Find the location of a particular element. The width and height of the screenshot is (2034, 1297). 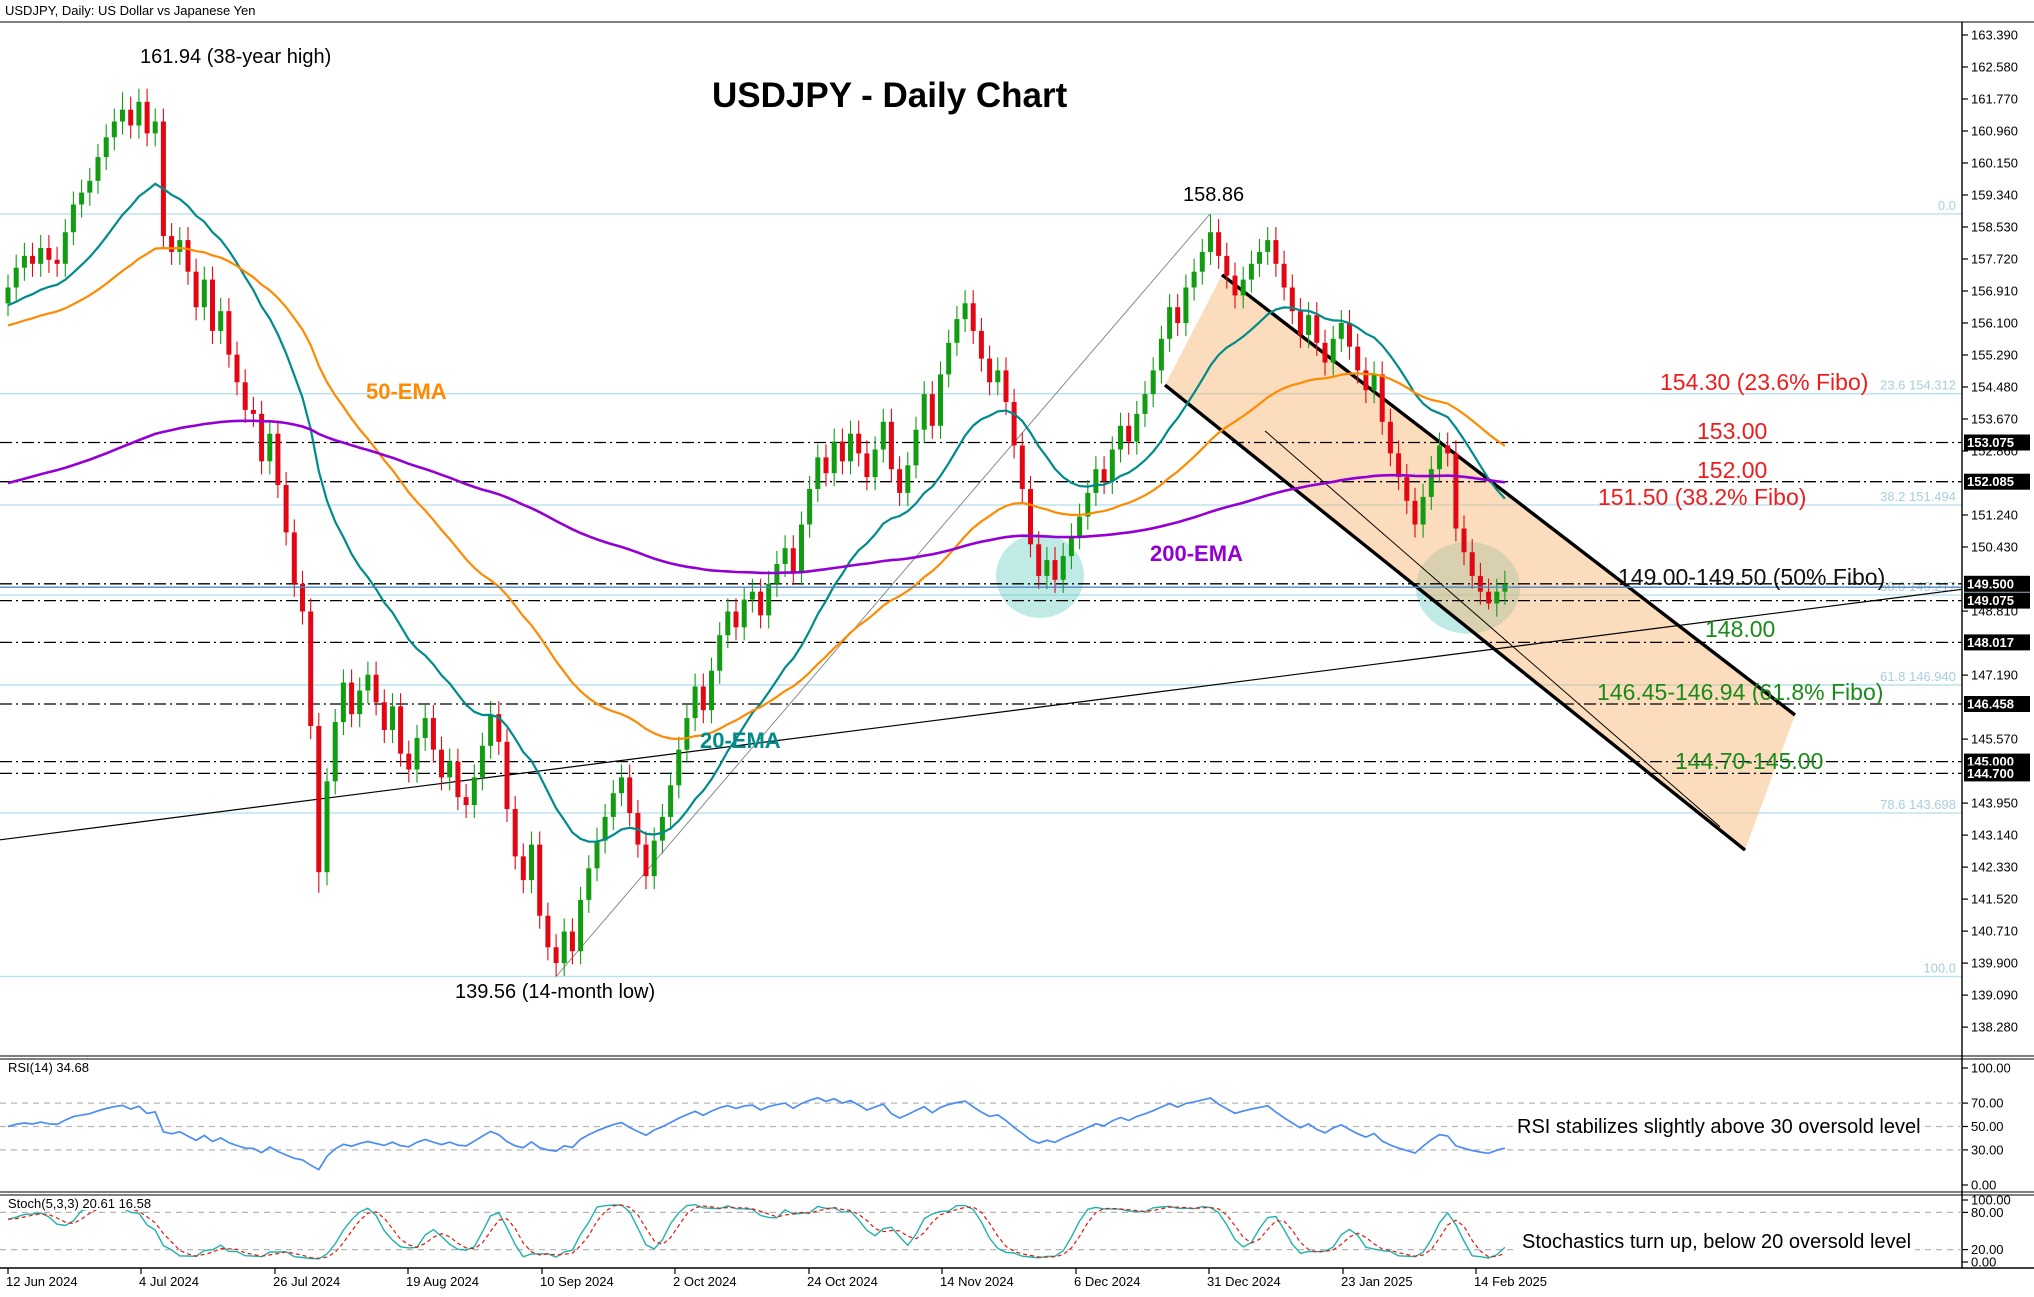

level-label-148: 148.00 is located at coordinates (1740, 629).